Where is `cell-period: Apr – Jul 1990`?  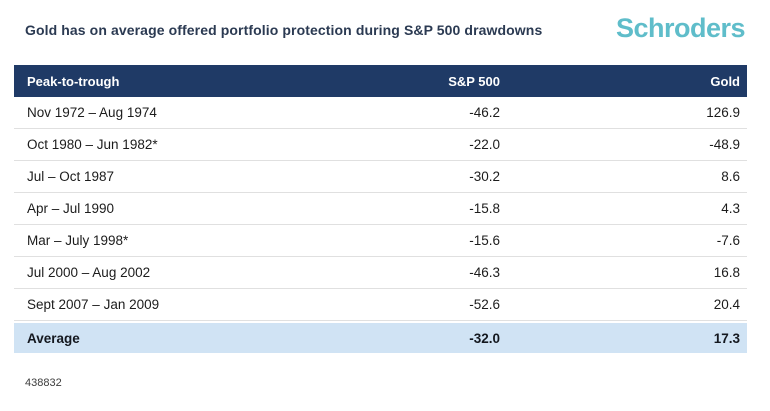 cell-period: Apr – Jul 1990 is located at coordinates (71, 208).